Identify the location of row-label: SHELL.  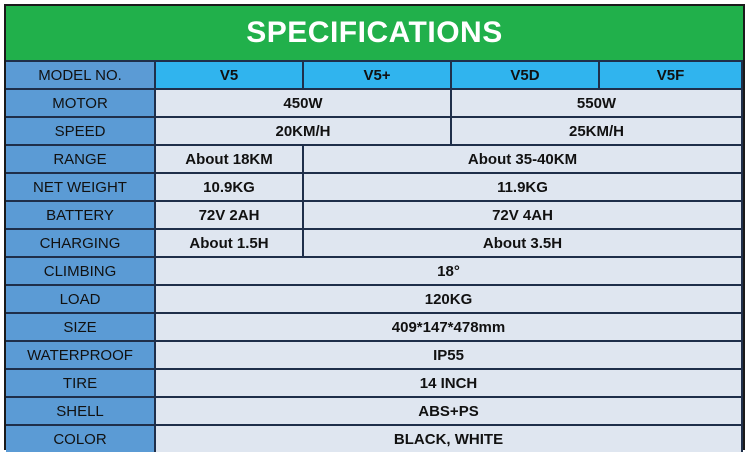
(81, 412).